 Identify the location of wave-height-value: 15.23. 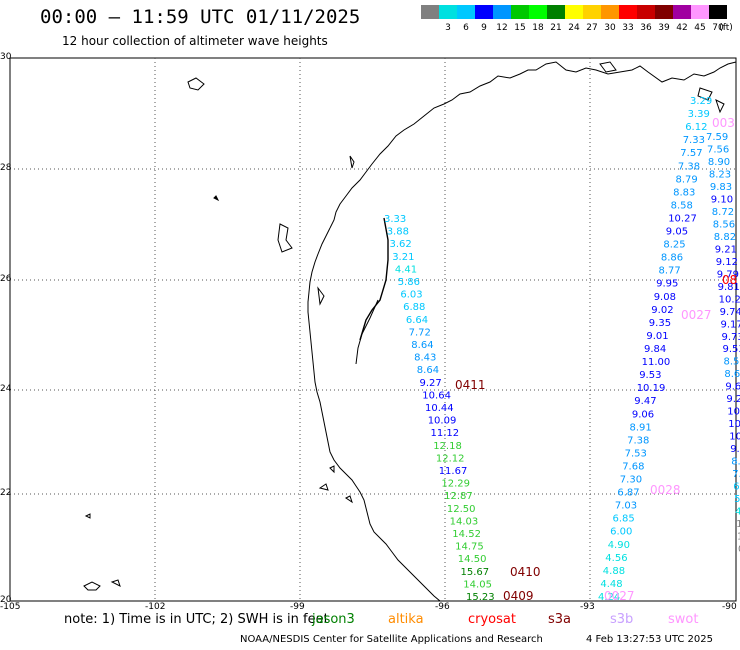
(480, 597).